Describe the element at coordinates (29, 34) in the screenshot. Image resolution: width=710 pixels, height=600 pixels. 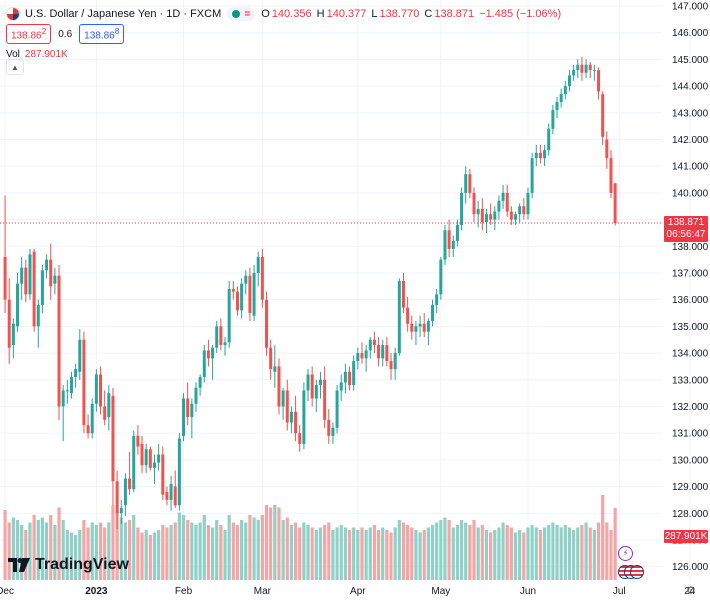
I see `sell-button: 138.862` at that location.